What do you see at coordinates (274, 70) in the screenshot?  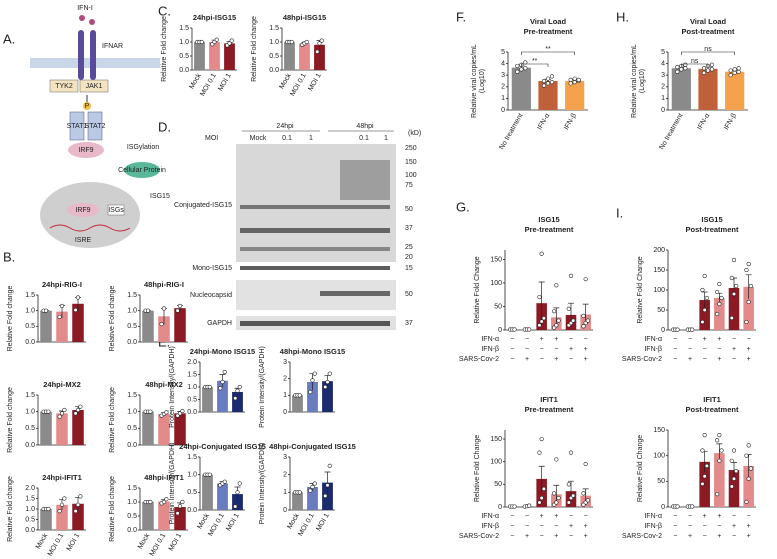 I see `y-tick-label: 0.0` at bounding box center [274, 70].